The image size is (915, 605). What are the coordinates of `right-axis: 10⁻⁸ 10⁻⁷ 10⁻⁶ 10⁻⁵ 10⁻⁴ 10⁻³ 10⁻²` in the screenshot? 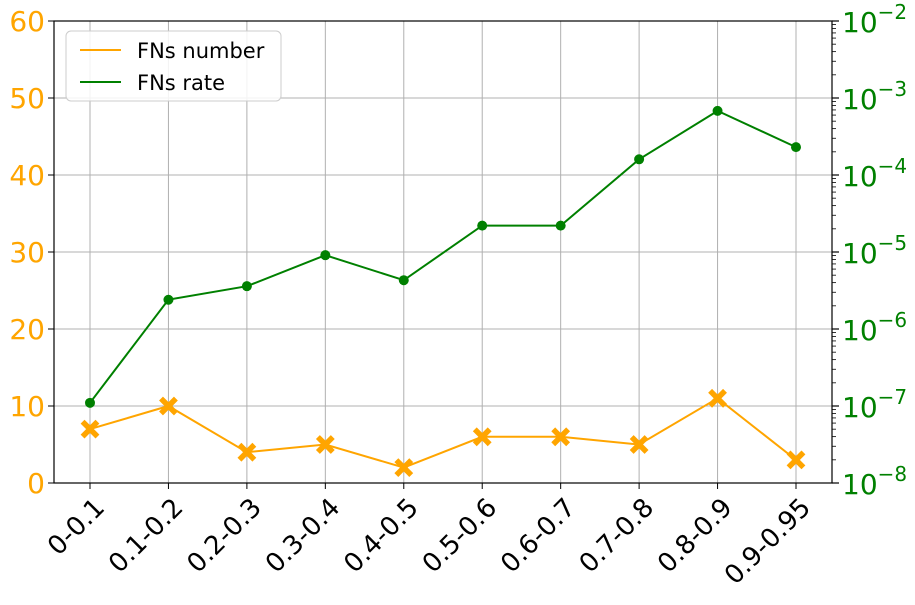 It's located at (869, 250).